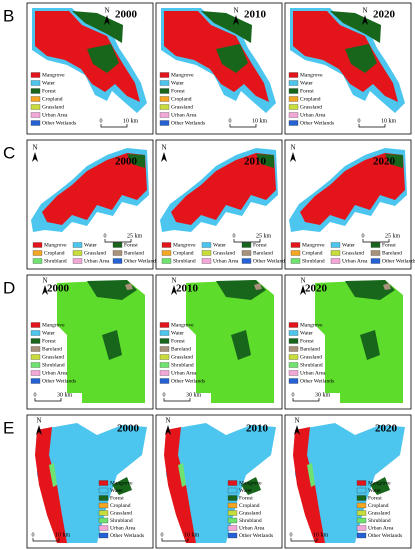 The width and height of the screenshot is (415, 550). Describe the element at coordinates (353, 253) in the screenshot. I see `legend-label: Grassland` at that location.